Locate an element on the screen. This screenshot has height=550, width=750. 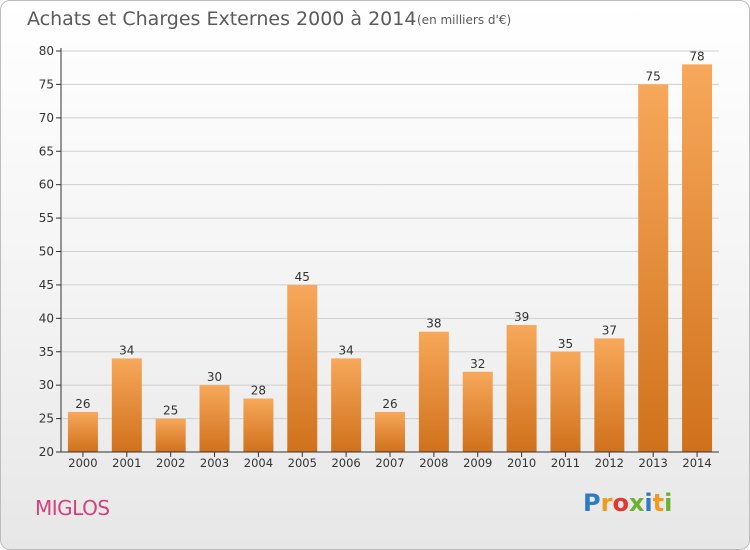
chart-subtitle: (en milliers d'€) is located at coordinates (464, 20).